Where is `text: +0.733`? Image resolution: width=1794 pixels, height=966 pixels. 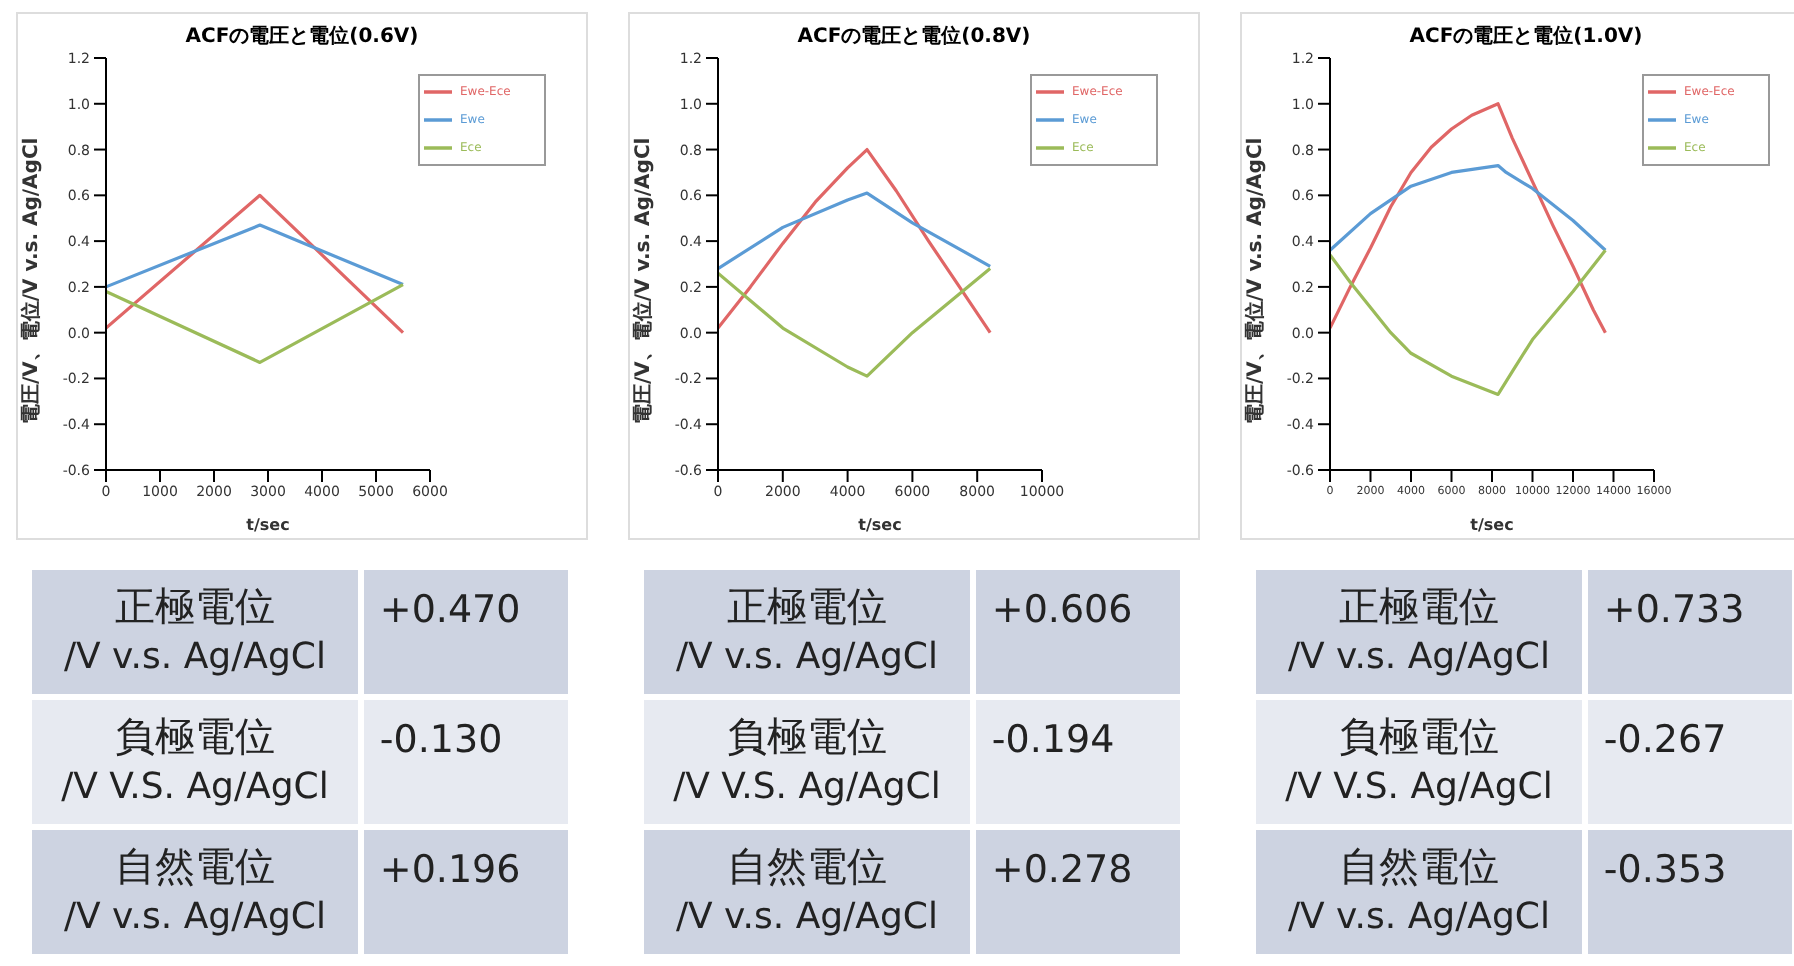
text: +0.733 is located at coordinates (1689, 632).